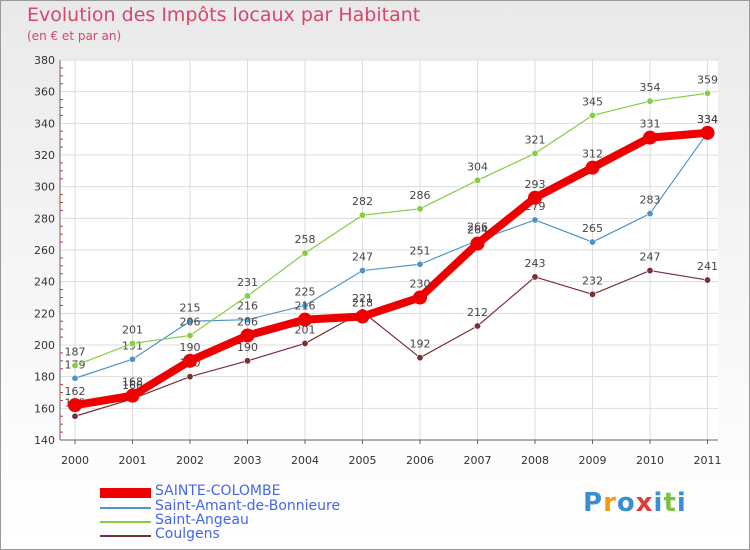  Describe the element at coordinates (626, 503) in the screenshot. I see `logo-letter: o` at that location.